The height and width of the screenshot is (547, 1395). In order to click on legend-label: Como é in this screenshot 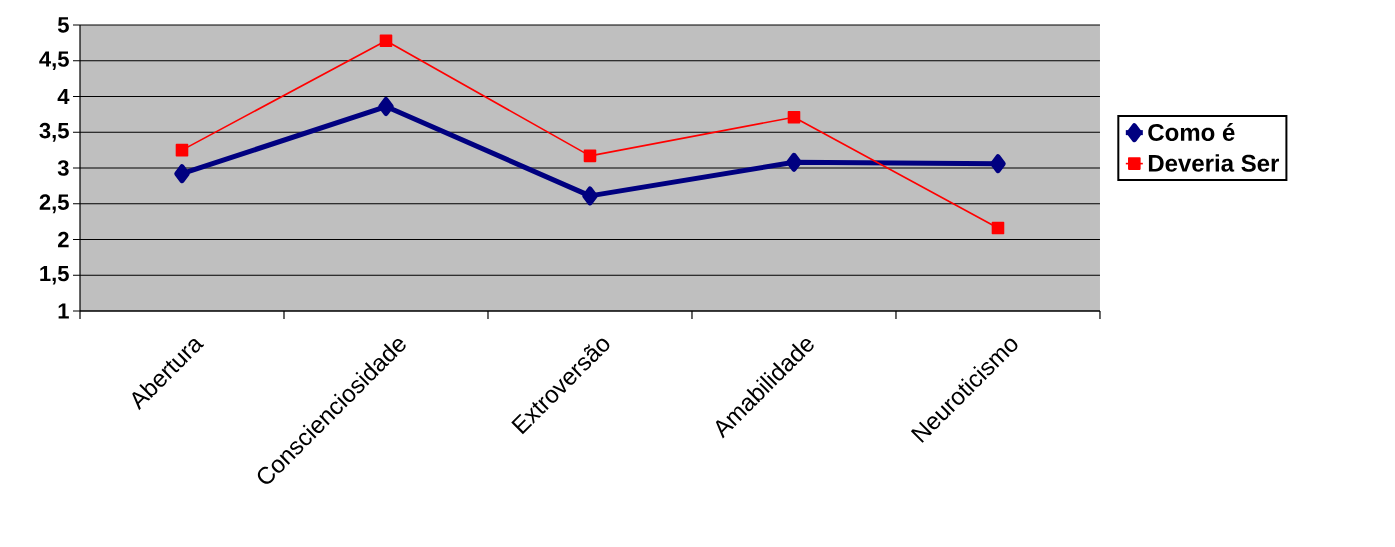, I will do `click(1191, 132)`.